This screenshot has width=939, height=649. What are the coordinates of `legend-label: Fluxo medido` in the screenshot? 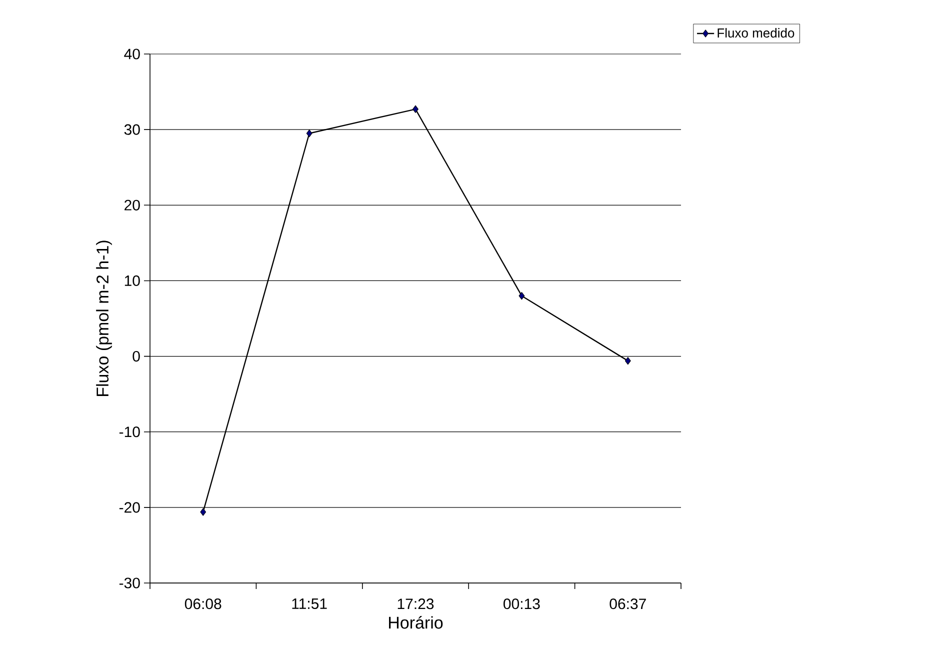 It's located at (756, 33).